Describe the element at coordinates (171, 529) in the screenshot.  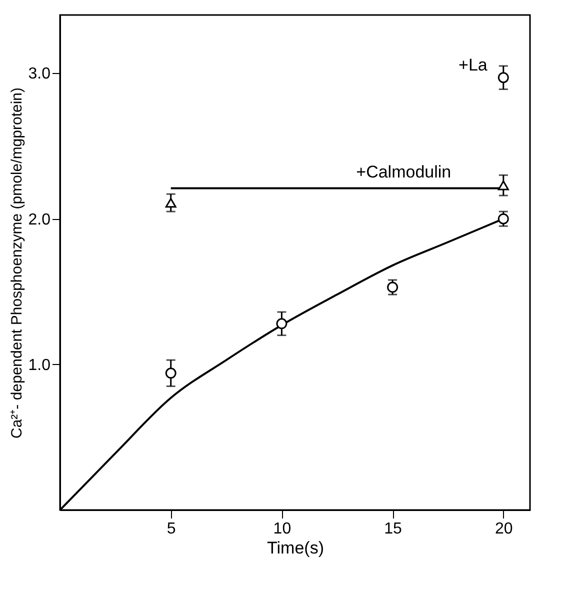
I see `x-tick-label: 5` at that location.